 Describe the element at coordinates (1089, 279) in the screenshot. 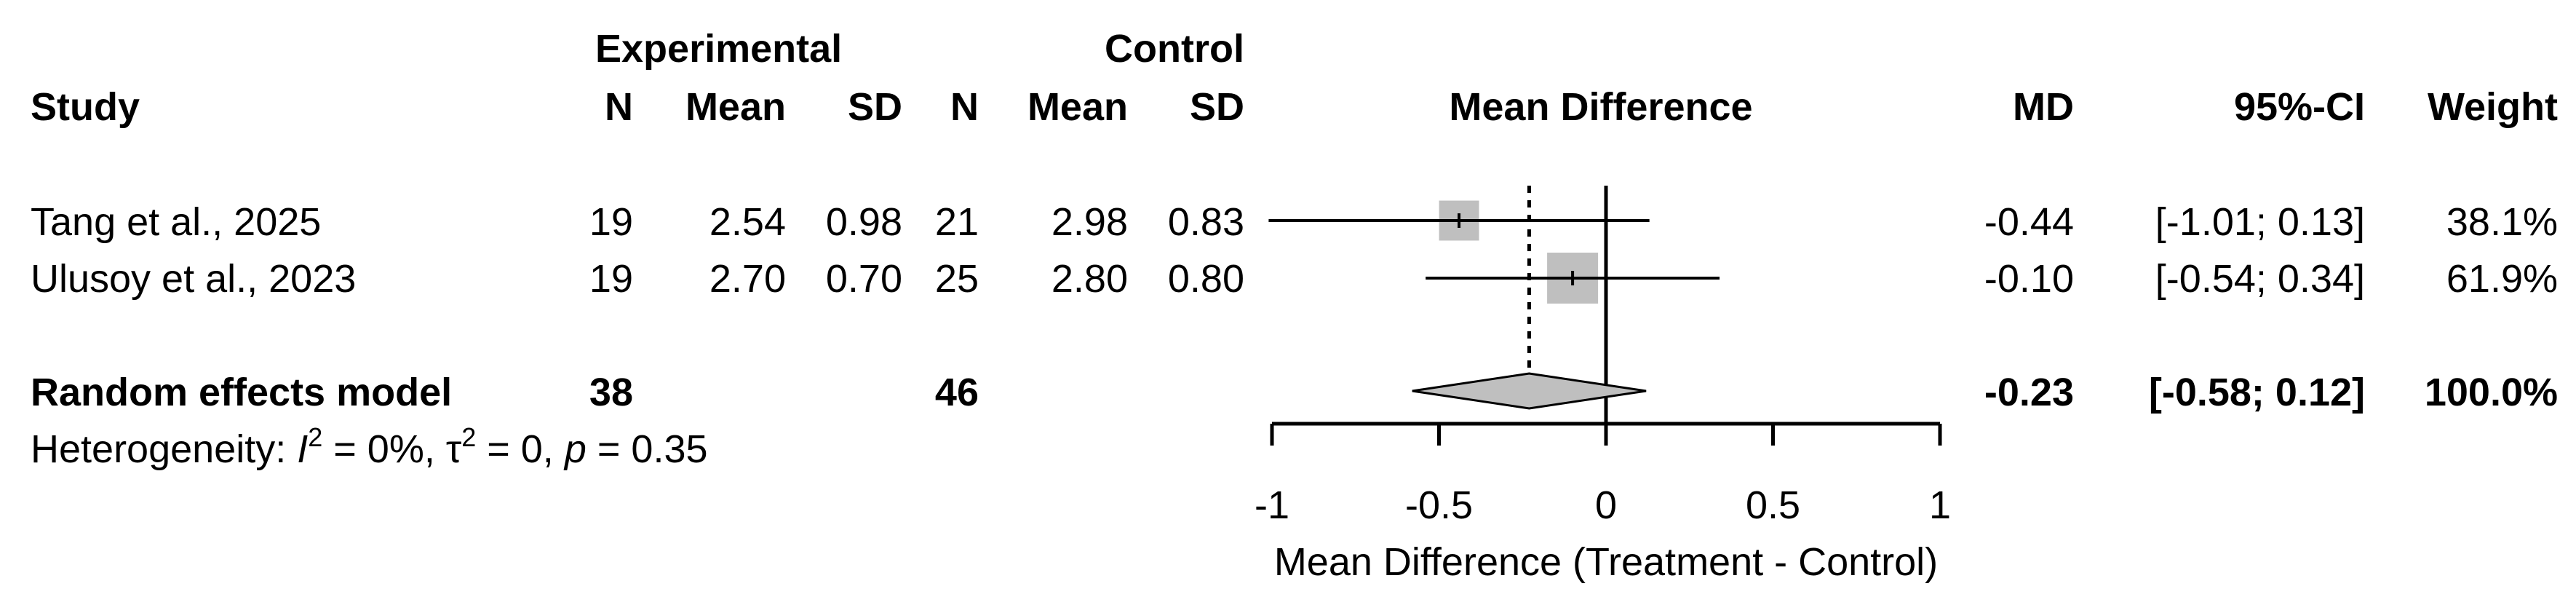

I see `ctrl-mean-value: 2.80` at that location.